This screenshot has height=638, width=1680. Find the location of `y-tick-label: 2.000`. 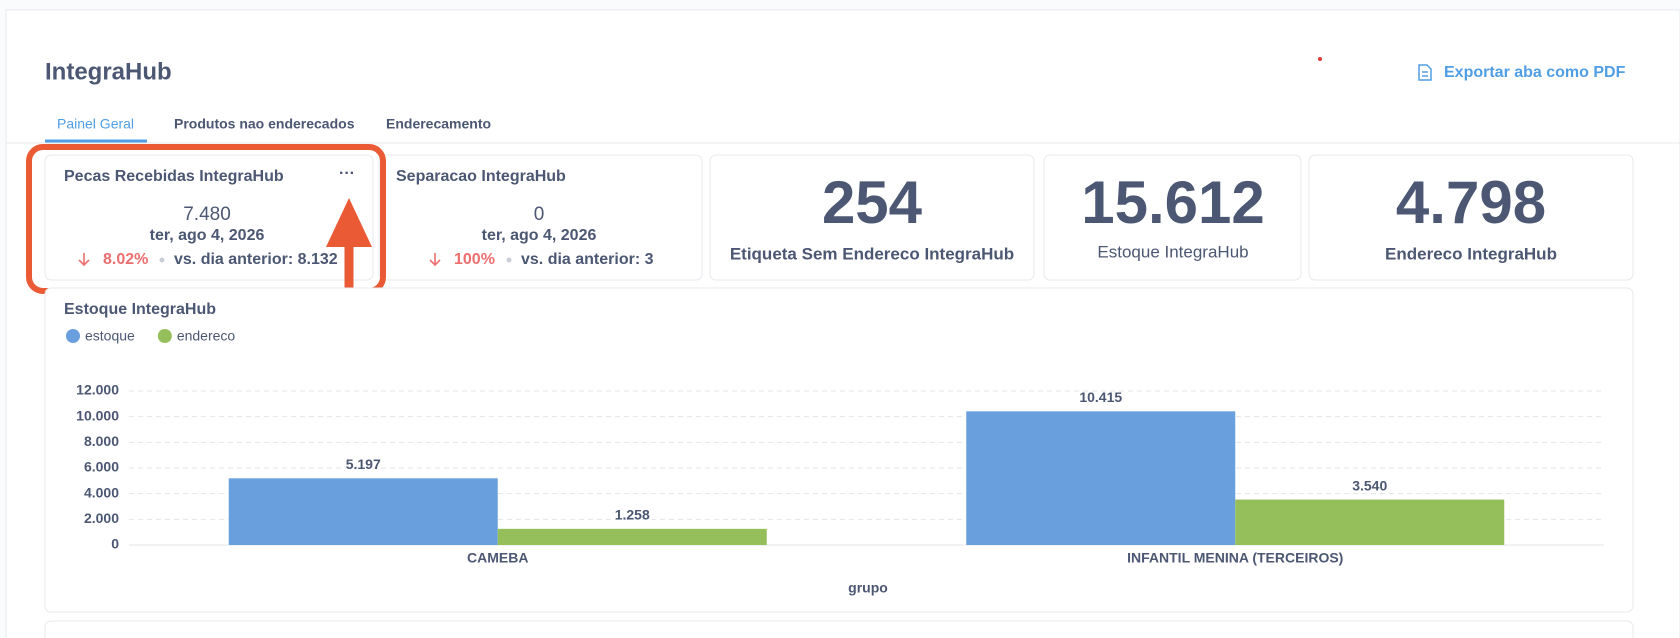

y-tick-label: 2.000 is located at coordinates (101, 518).